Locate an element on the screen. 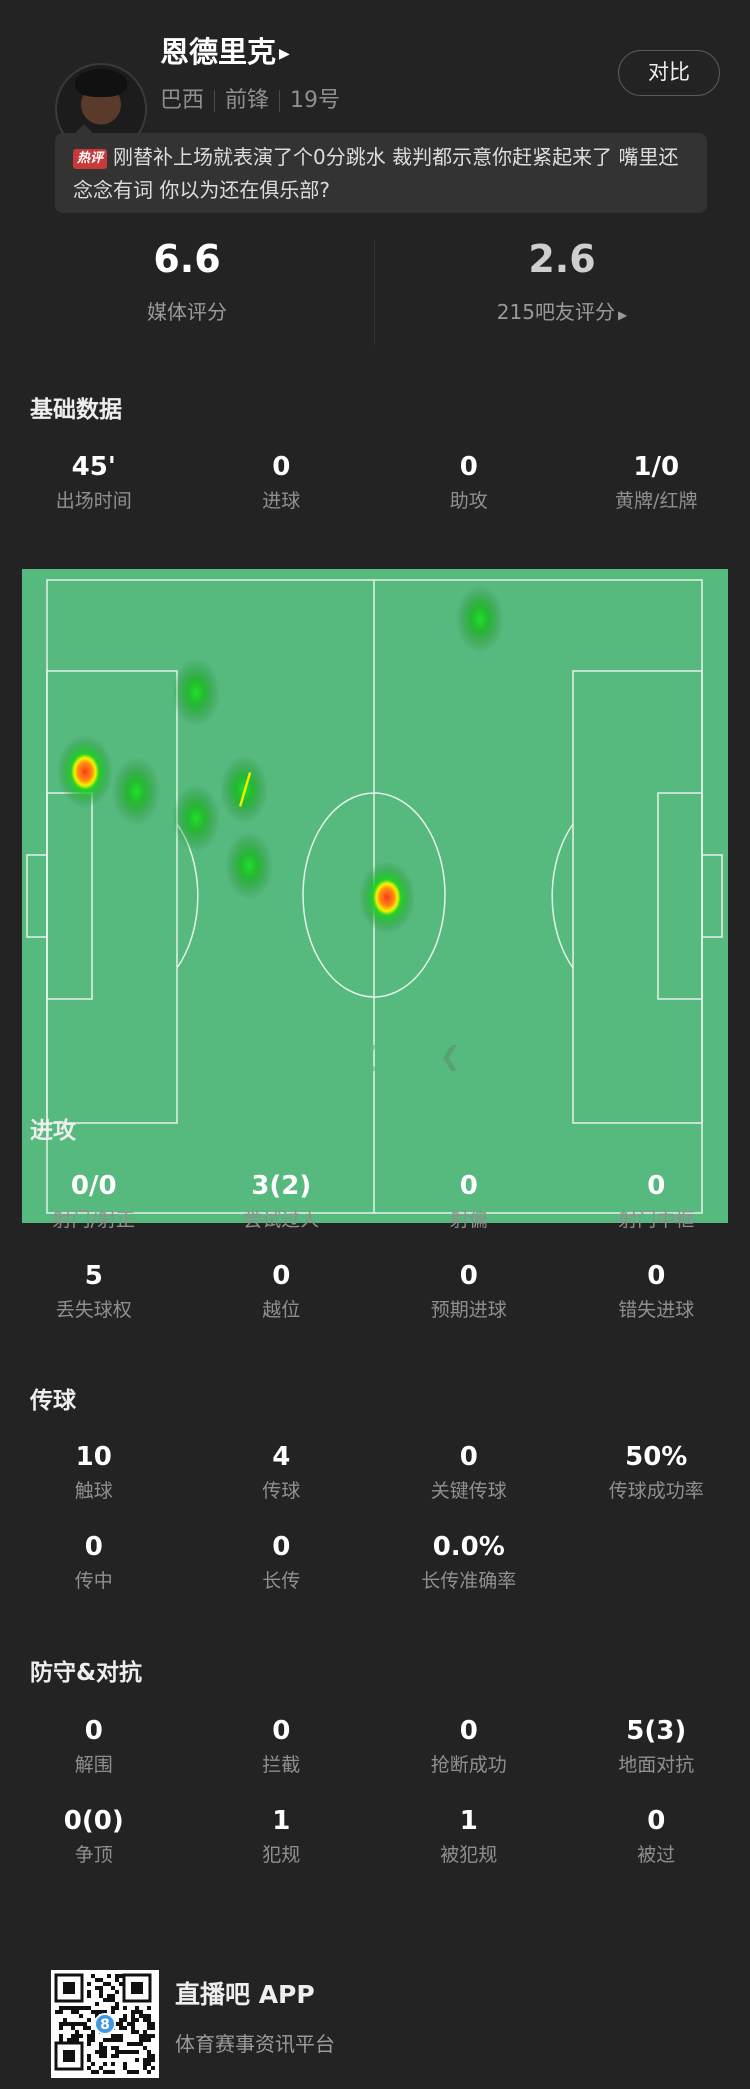  stat-label: 越位 is located at coordinates (281, 1310).